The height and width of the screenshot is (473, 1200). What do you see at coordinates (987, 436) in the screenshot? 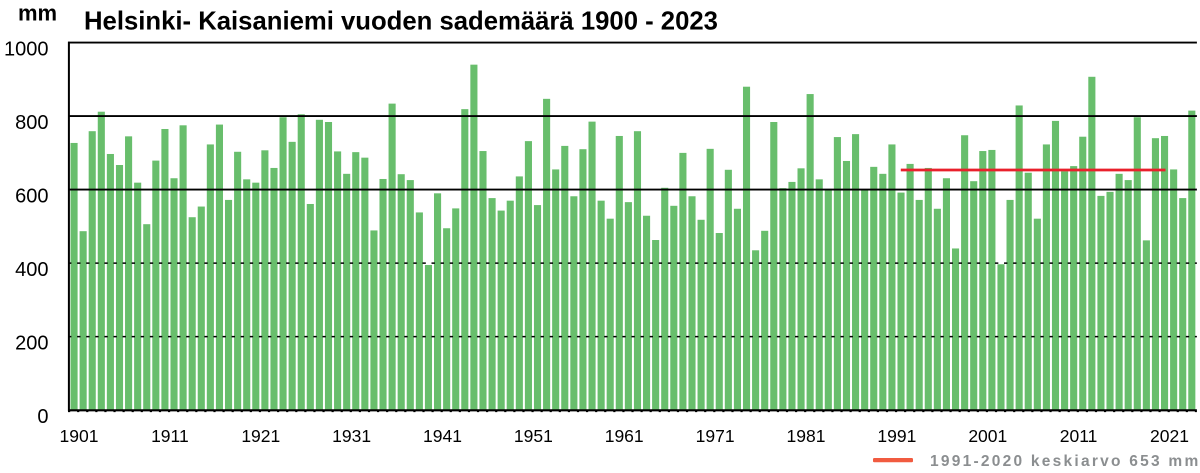
I see `svg-text: 2001` at bounding box center [987, 436].